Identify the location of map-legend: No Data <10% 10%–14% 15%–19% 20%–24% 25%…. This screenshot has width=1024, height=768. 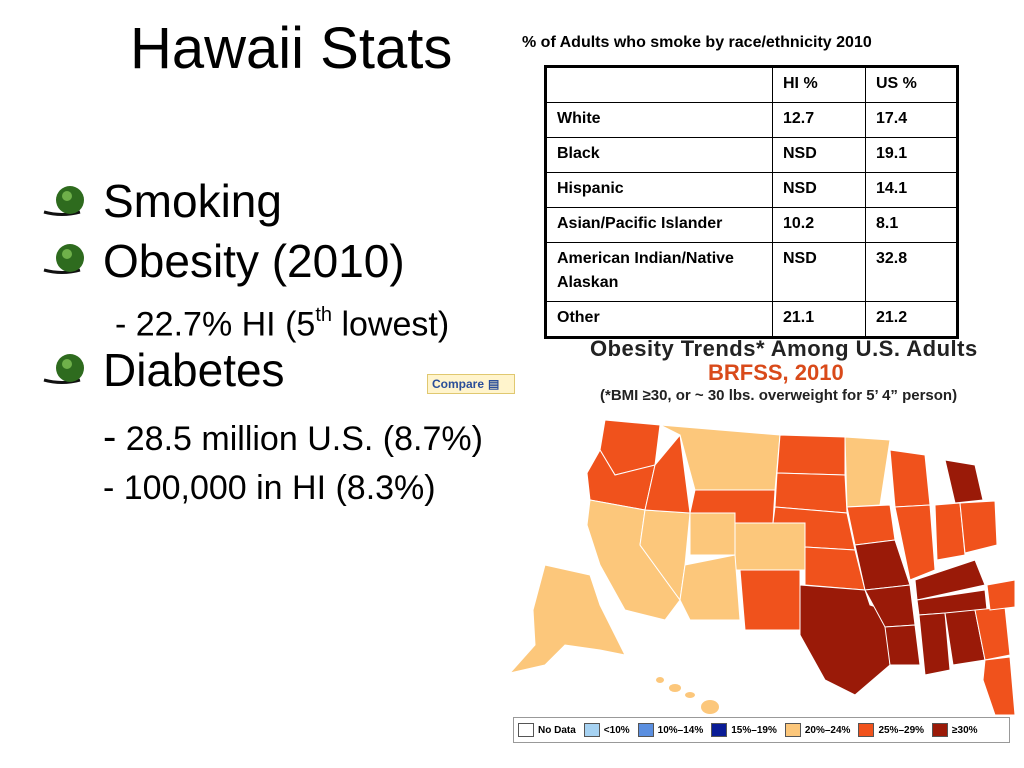
(761, 730).